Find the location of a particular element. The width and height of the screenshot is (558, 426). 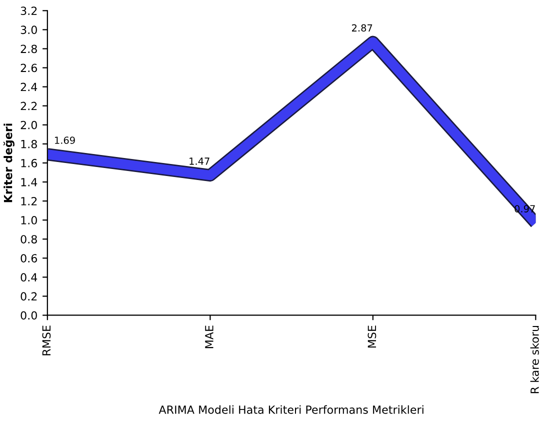

y-tick-label: 2.4 is located at coordinates (29, 87).